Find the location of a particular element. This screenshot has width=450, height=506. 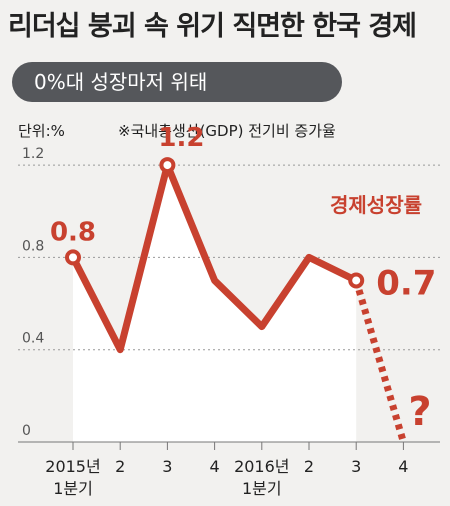

data-label: 0.7 is located at coordinates (406, 283).